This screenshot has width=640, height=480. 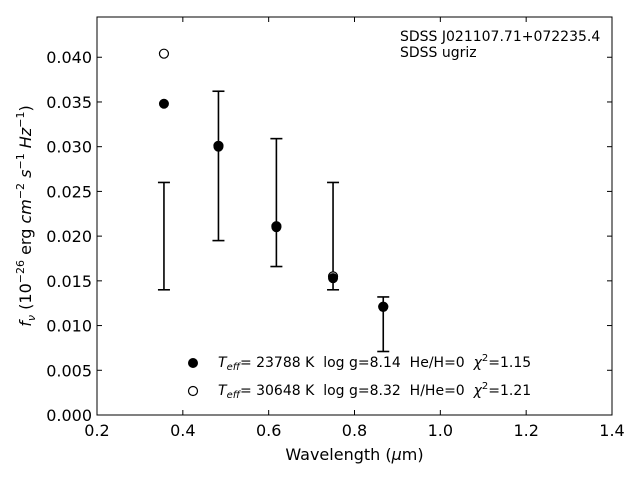 I want to click on legend-marker-open, so click(x=193, y=391).